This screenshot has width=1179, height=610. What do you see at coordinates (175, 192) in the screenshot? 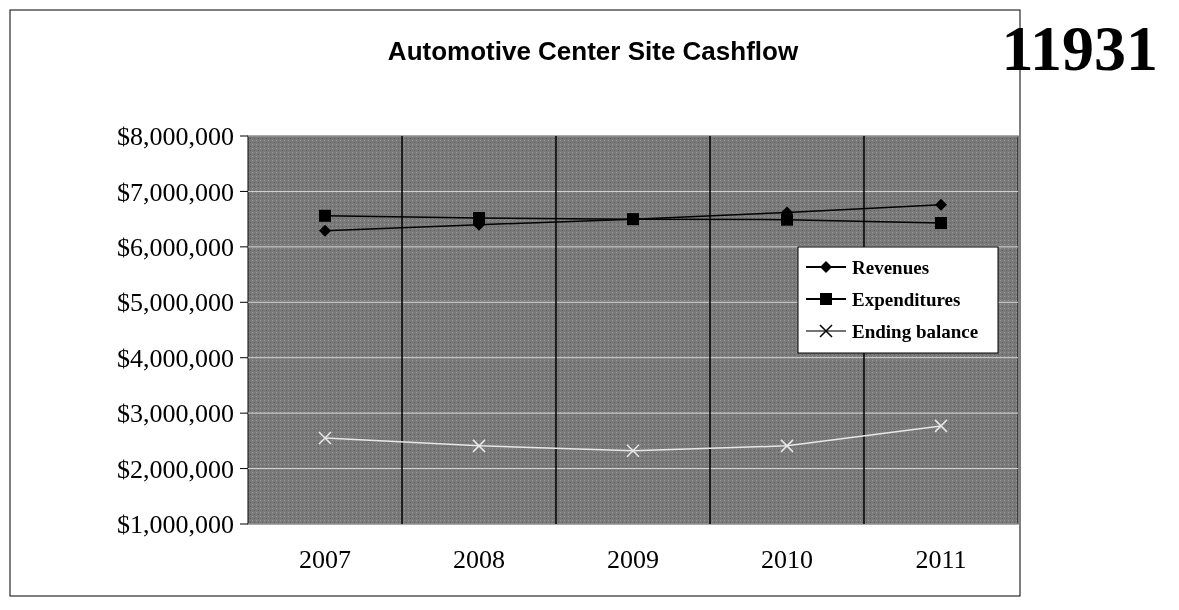
I see `y-tick-label: $7,000,000` at bounding box center [175, 192].